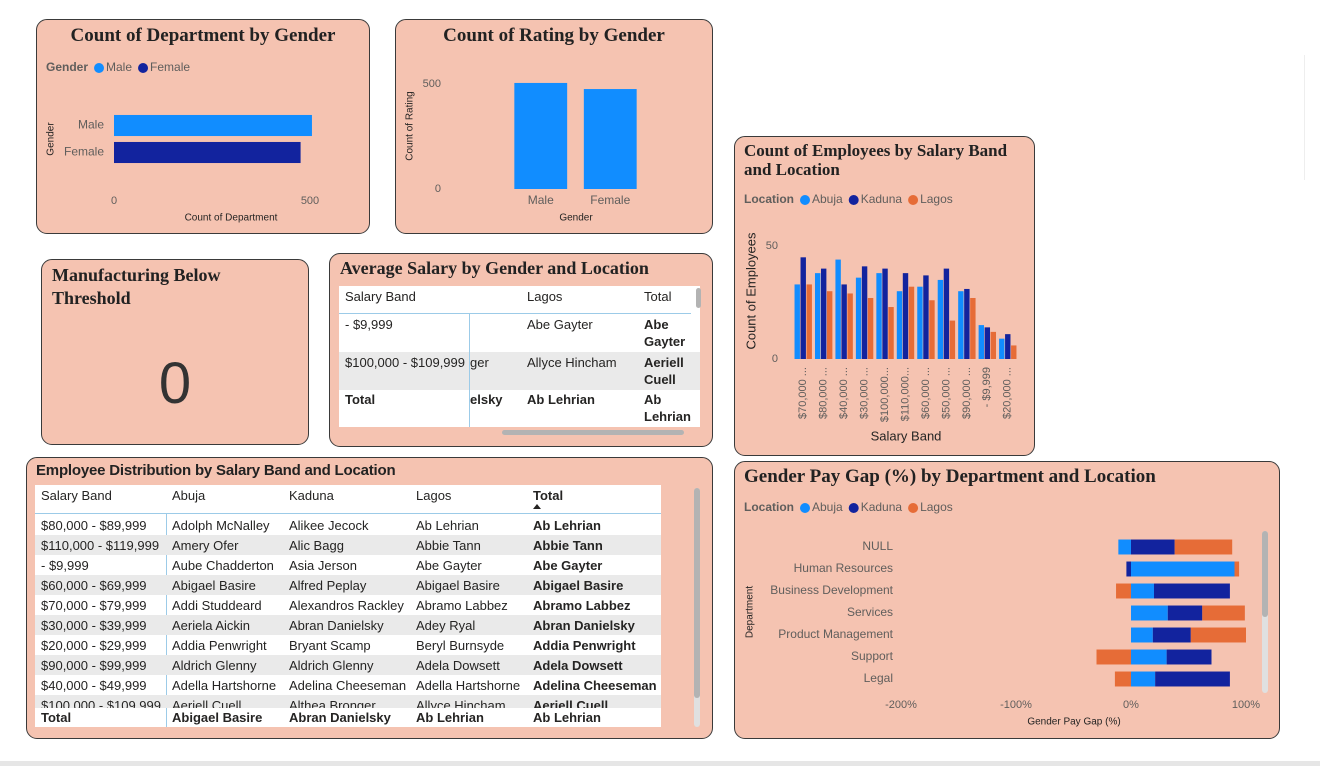 The width and height of the screenshot is (1320, 766). What do you see at coordinates (486, 399) in the screenshot?
I see `table-total-cell: elsky` at bounding box center [486, 399].